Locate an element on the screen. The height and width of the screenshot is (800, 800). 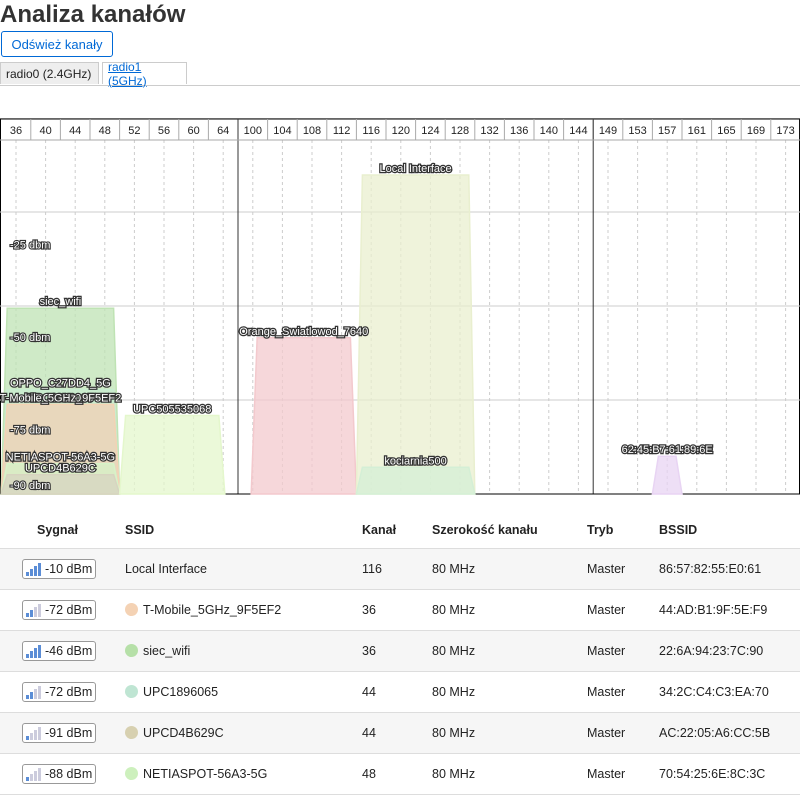
ssid-label: OPPO_C27DD4_5G is located at coordinates (60, 384).